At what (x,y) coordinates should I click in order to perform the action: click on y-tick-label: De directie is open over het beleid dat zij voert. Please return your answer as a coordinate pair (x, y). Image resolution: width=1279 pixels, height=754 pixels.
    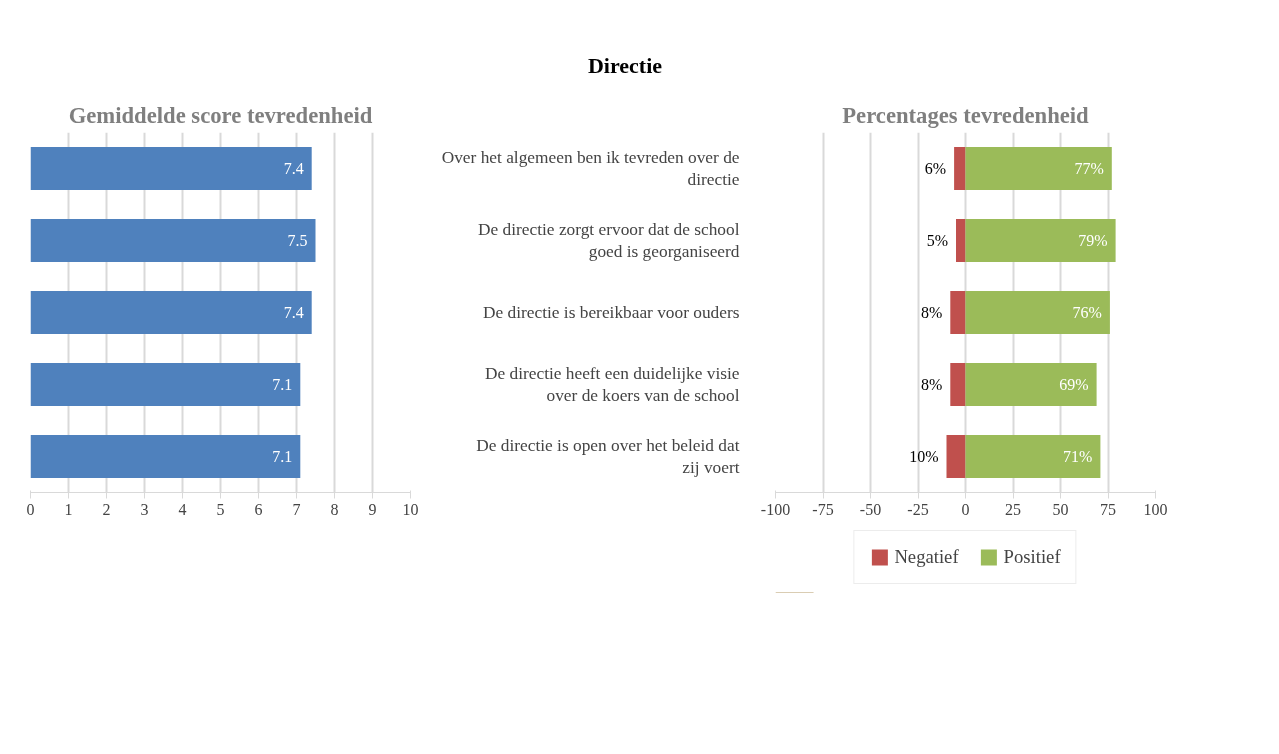
    Looking at the image, I should click on (608, 456).